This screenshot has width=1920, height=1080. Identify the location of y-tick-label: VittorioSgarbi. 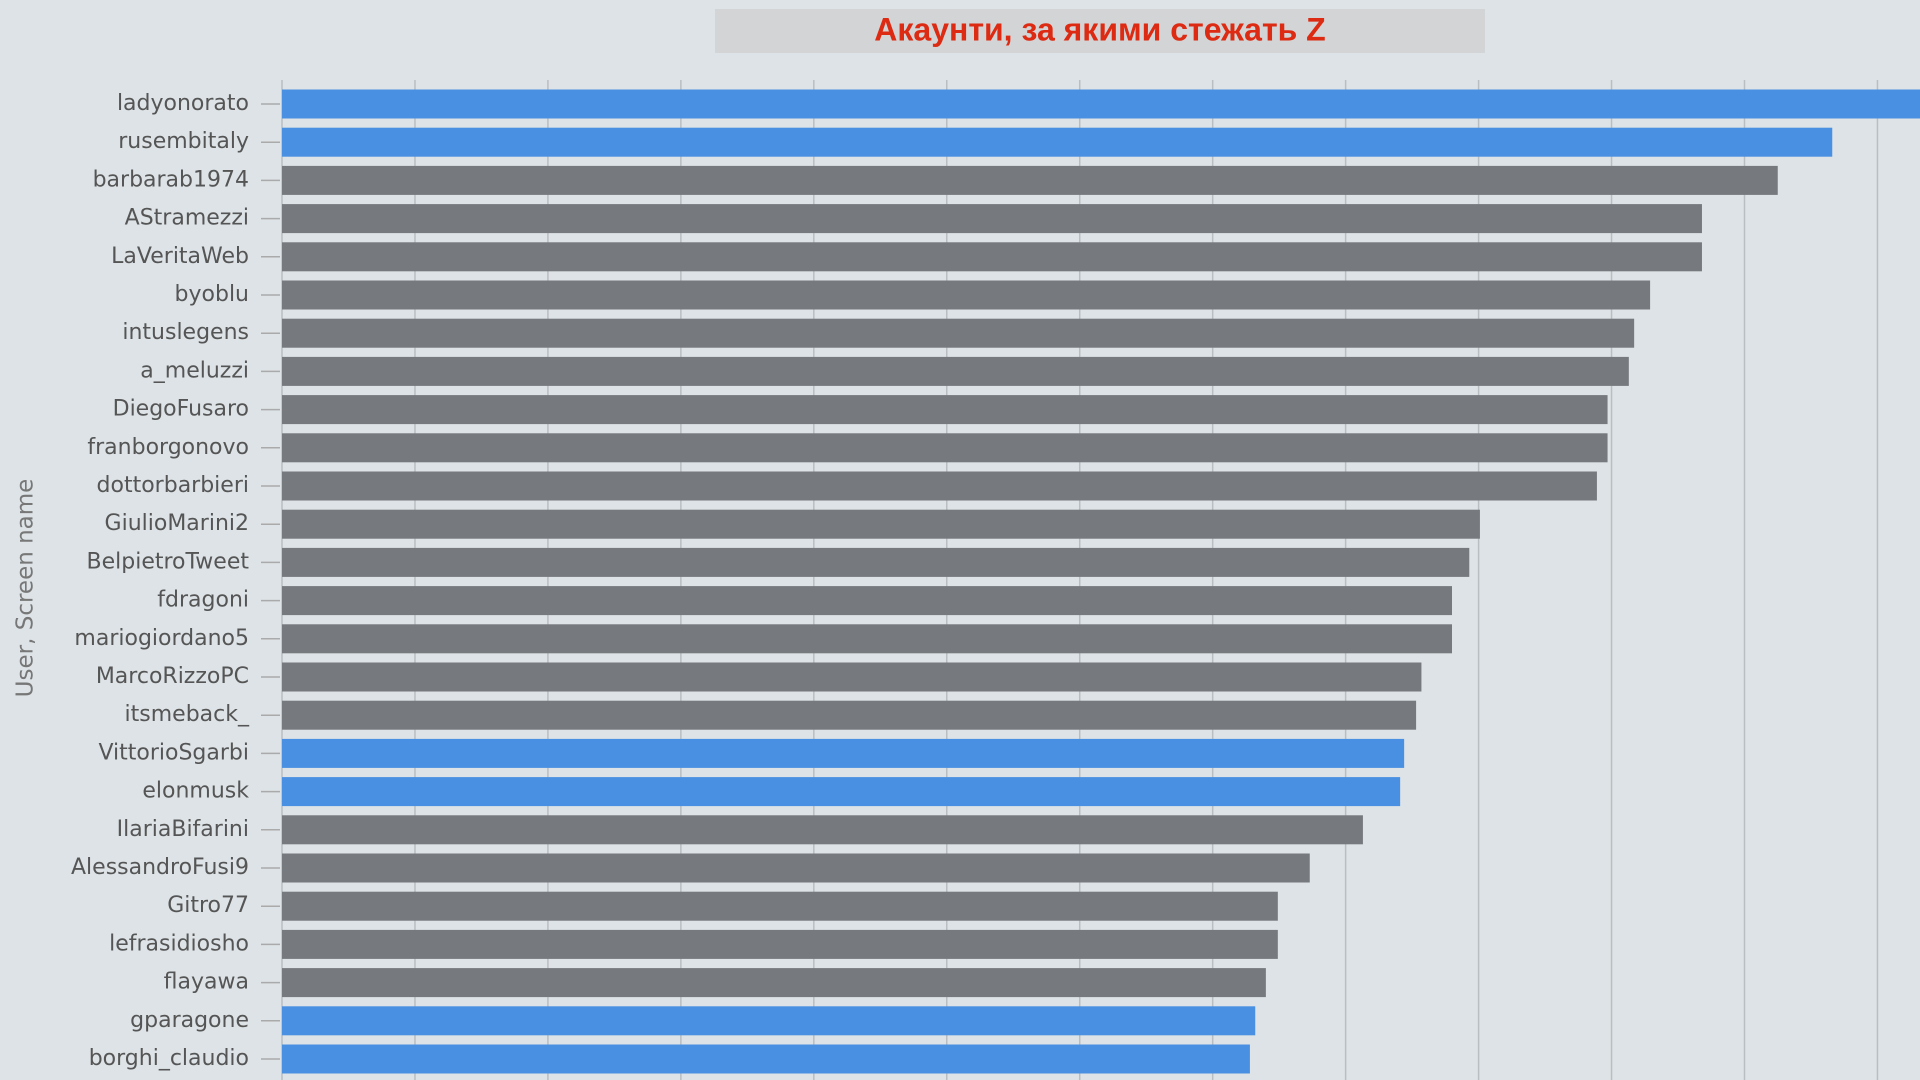
(173, 752).